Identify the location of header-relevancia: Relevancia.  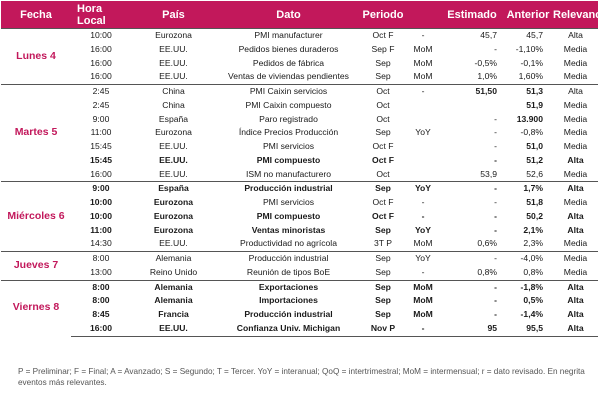
(576, 15).